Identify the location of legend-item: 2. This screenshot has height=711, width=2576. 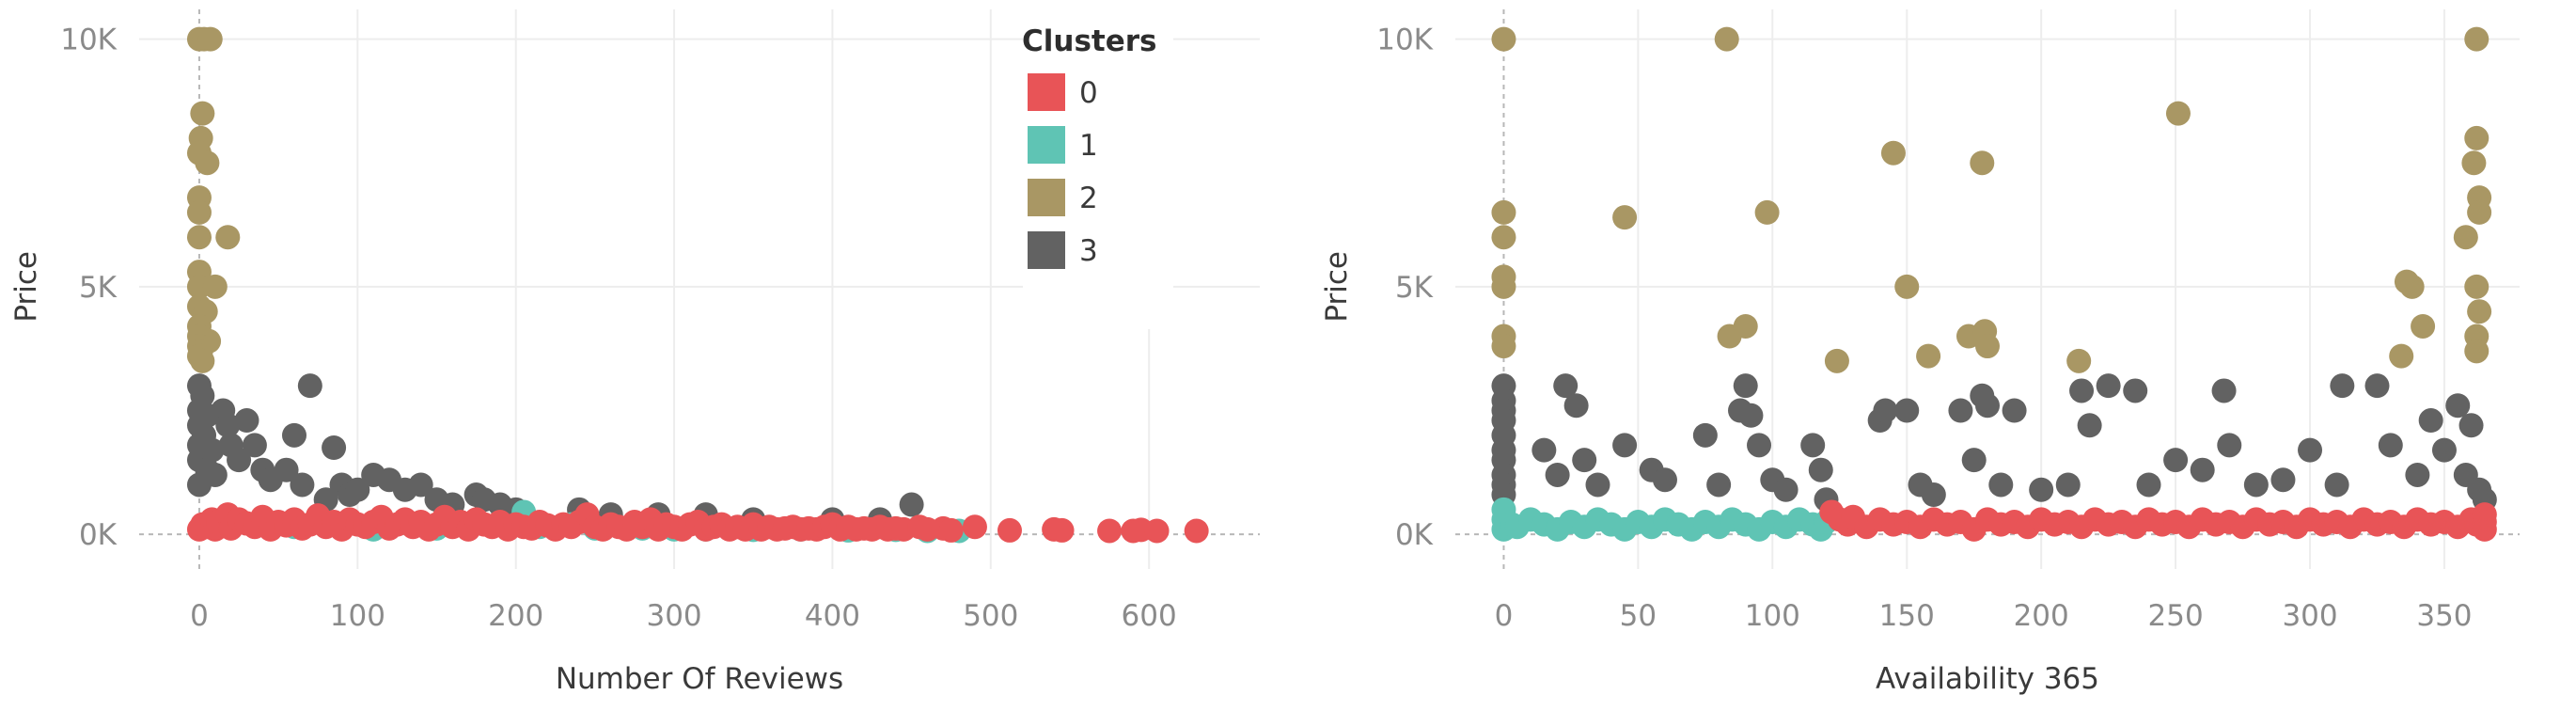
(1063, 197).